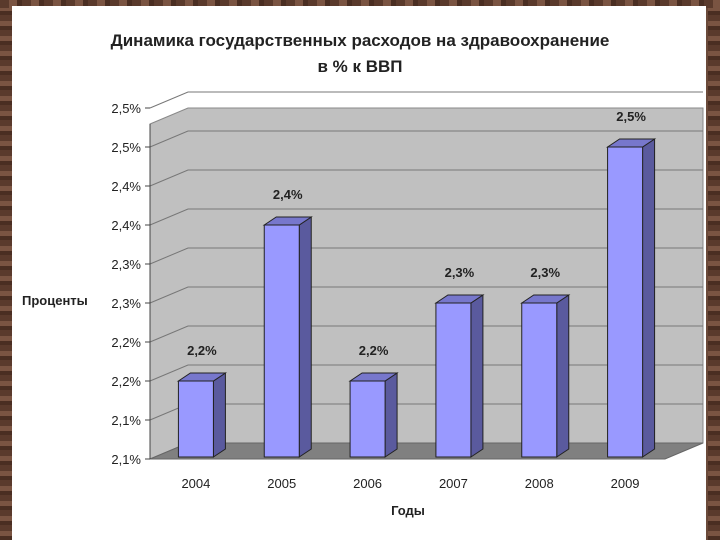  I want to click on data-label-2005: 2,4%, so click(288, 194).